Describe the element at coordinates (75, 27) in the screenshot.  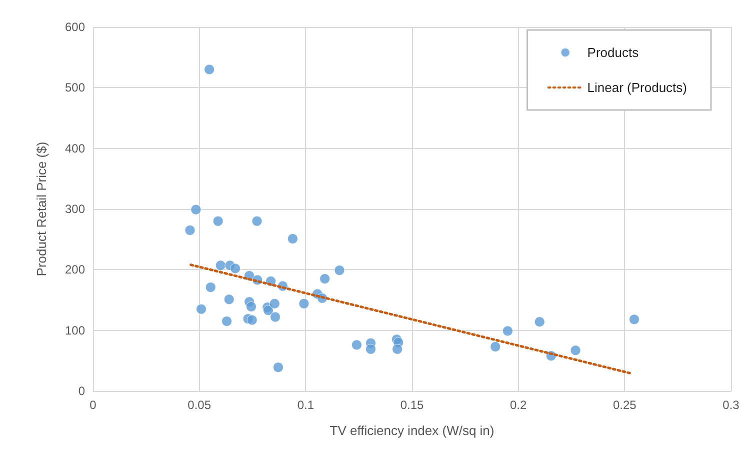
I see `y-tick-label: 600` at that location.